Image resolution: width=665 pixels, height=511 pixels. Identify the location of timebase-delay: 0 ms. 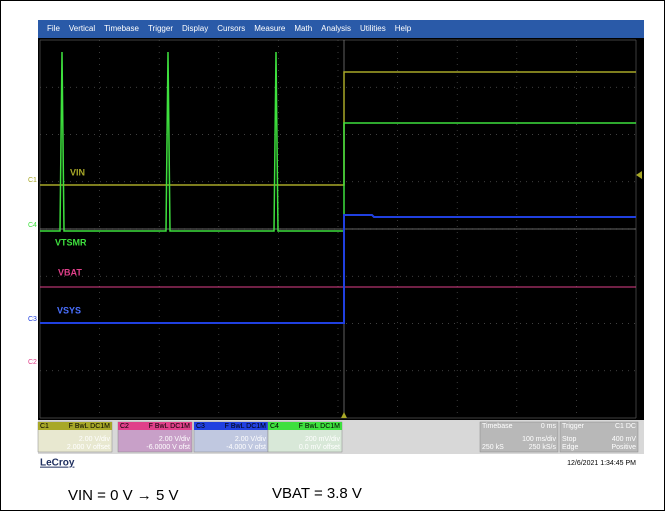
(549, 426).